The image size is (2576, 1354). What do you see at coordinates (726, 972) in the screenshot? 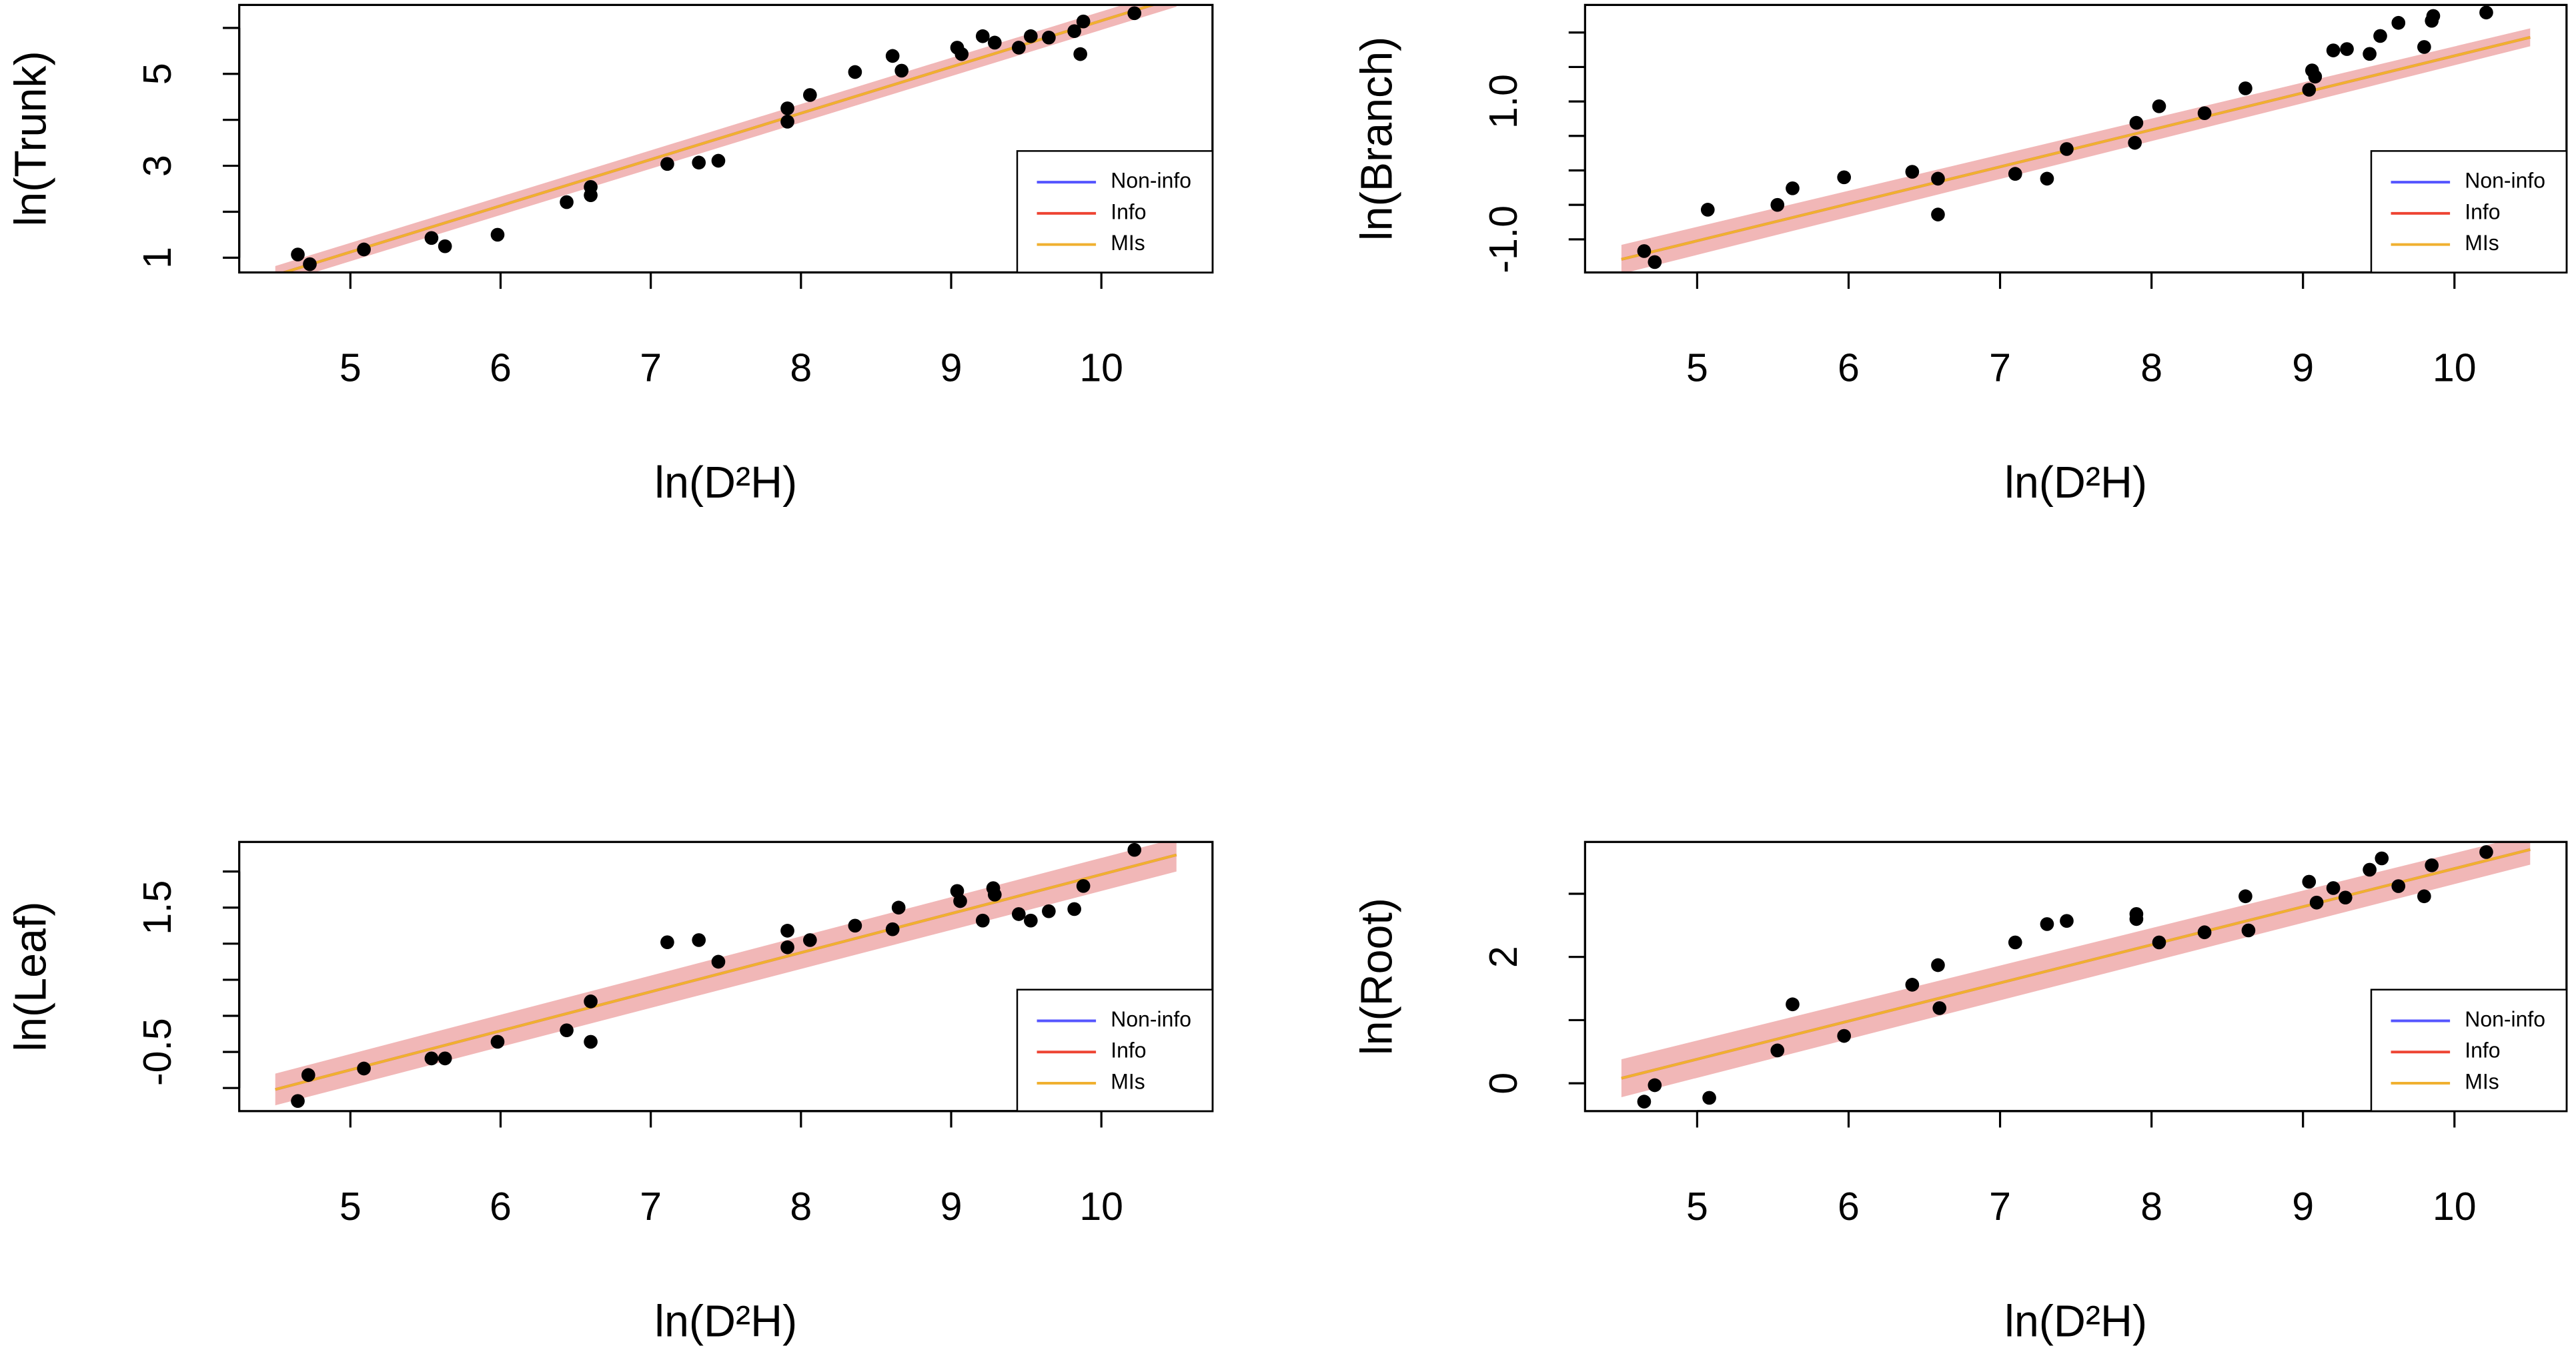
I see `regression-line` at bounding box center [726, 972].